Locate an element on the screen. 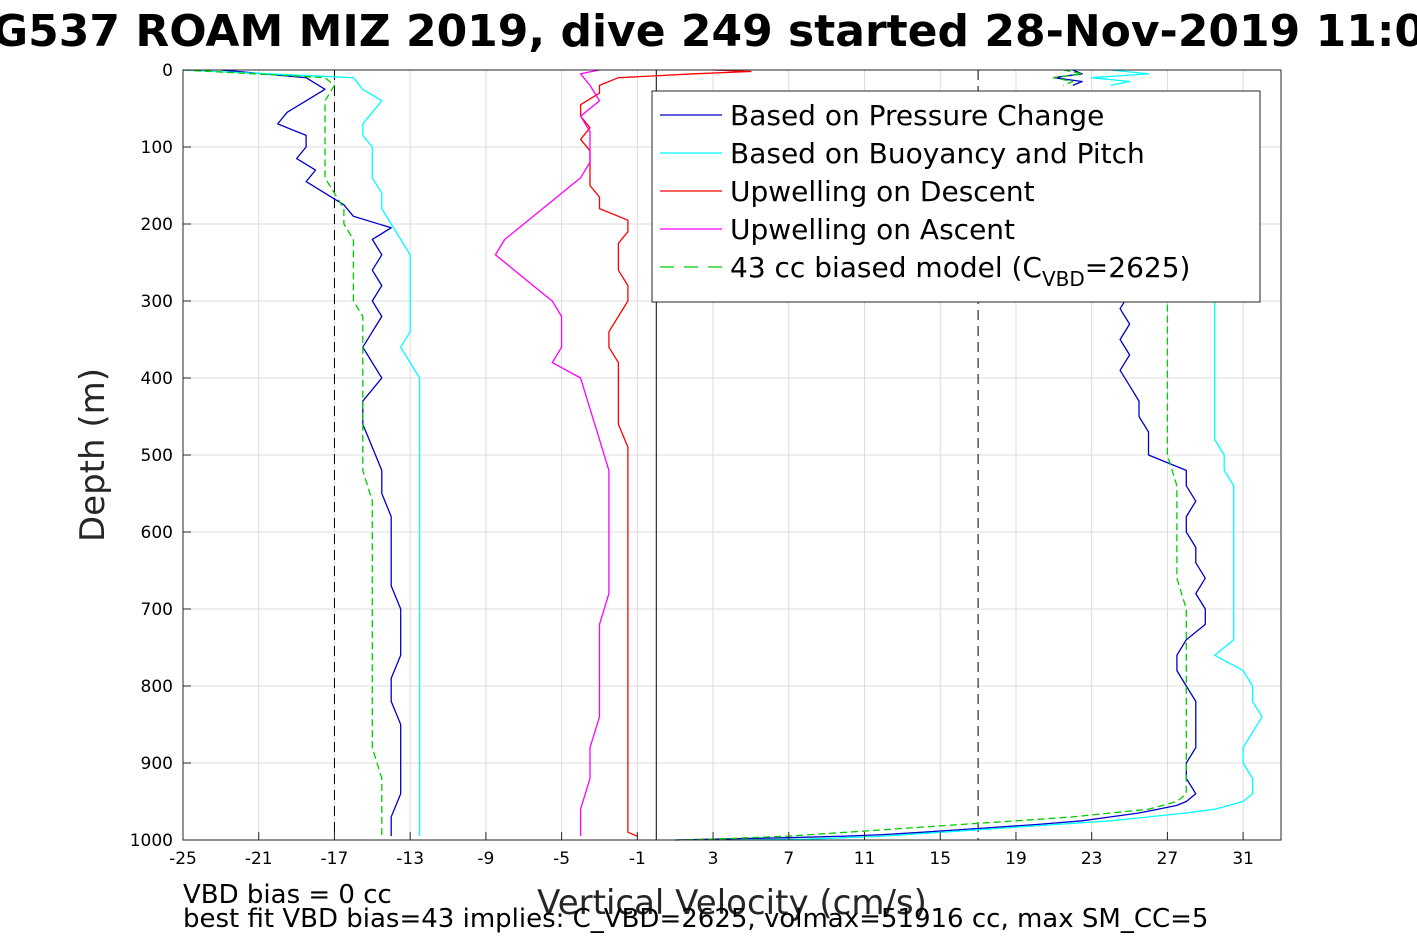 Image resolution: width=1417 pixels, height=945 pixels. x-tick-label: -21 is located at coordinates (259, 859).